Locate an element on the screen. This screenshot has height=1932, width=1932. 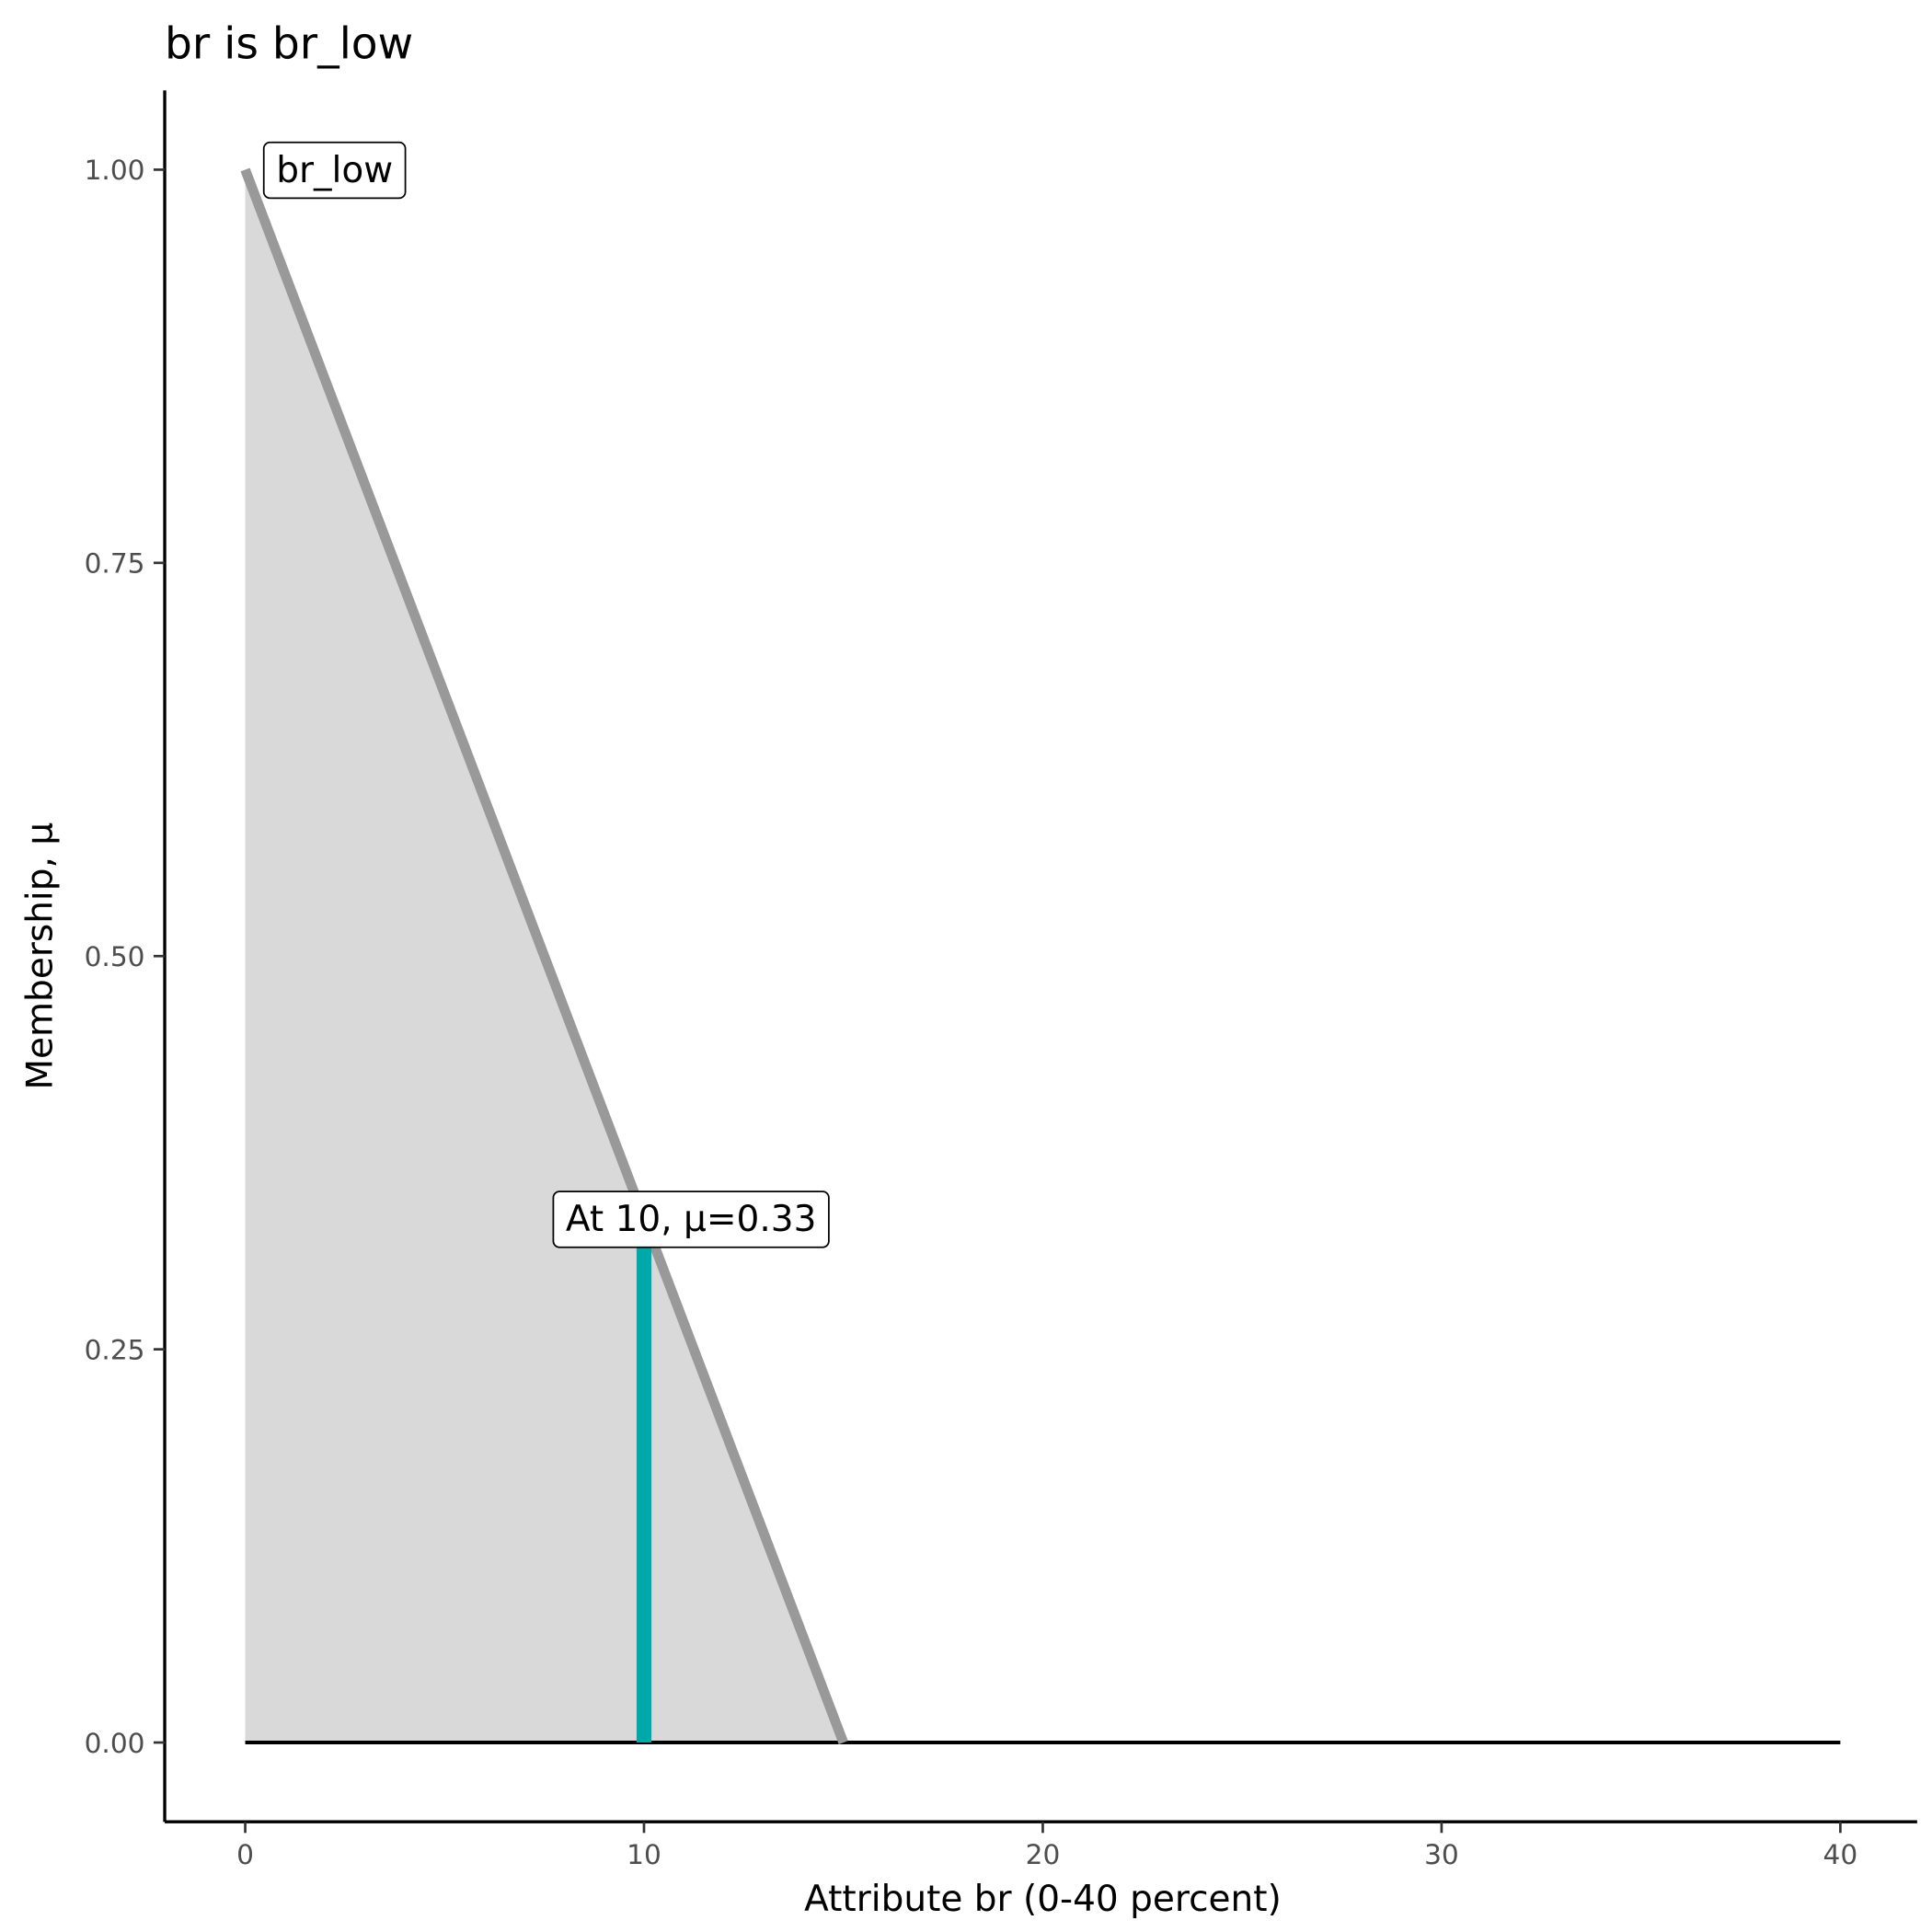
x-tick-label: 10 is located at coordinates (644, 1854).